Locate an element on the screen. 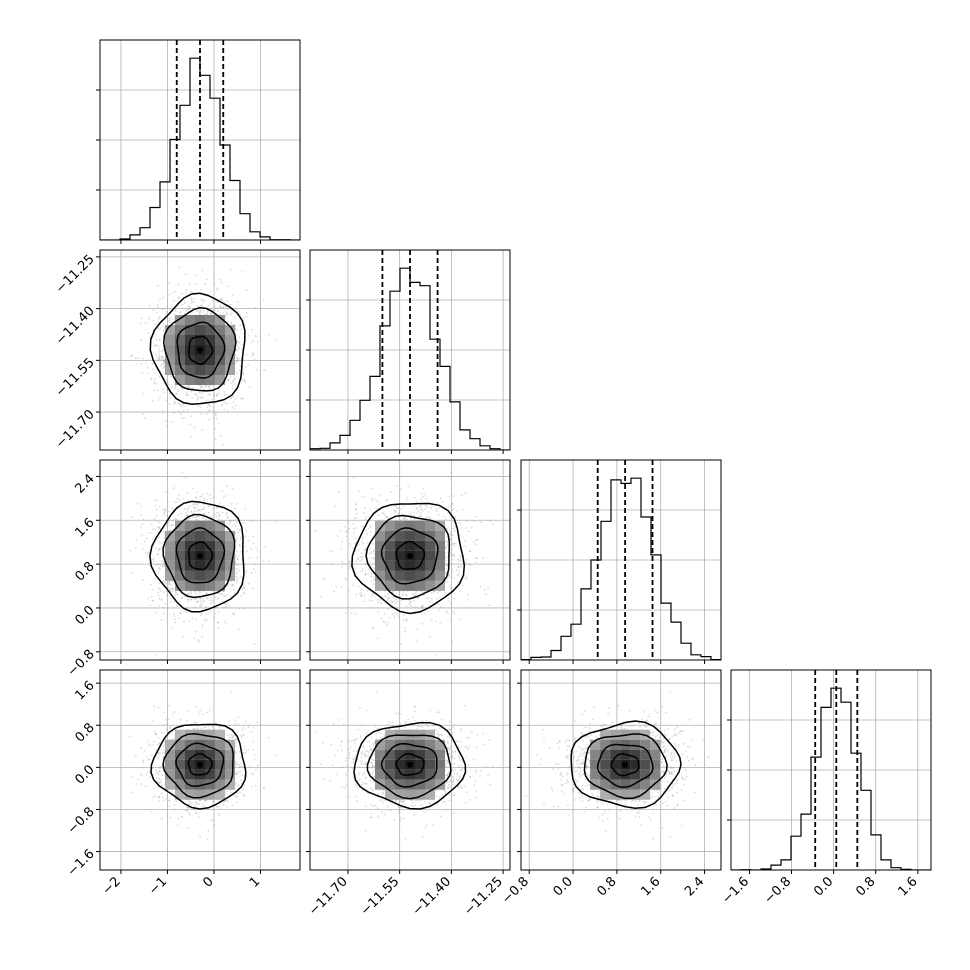  point-1-0-2058 is located at coordinates (192, 299).